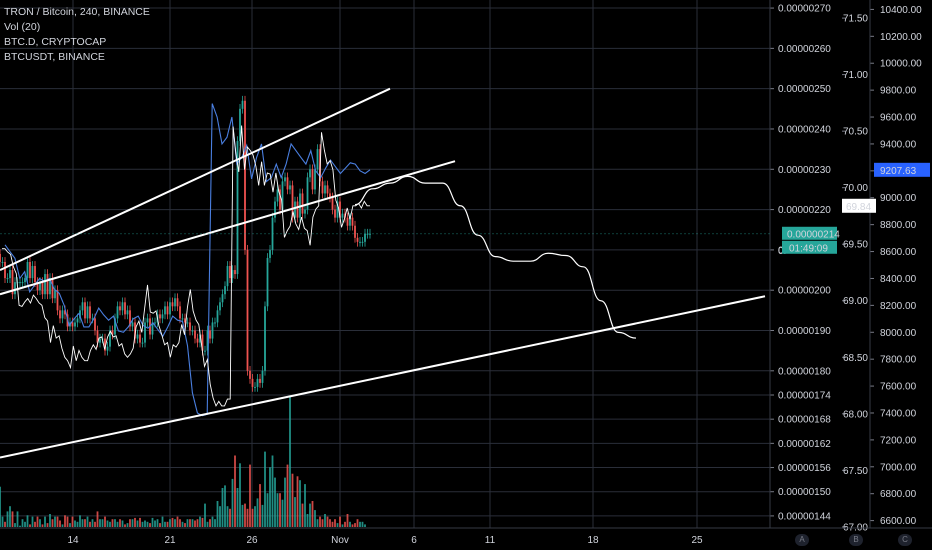  What do you see at coordinates (804, 170) in the screenshot?
I see `price-tick-label: 0.00000230` at bounding box center [804, 170].